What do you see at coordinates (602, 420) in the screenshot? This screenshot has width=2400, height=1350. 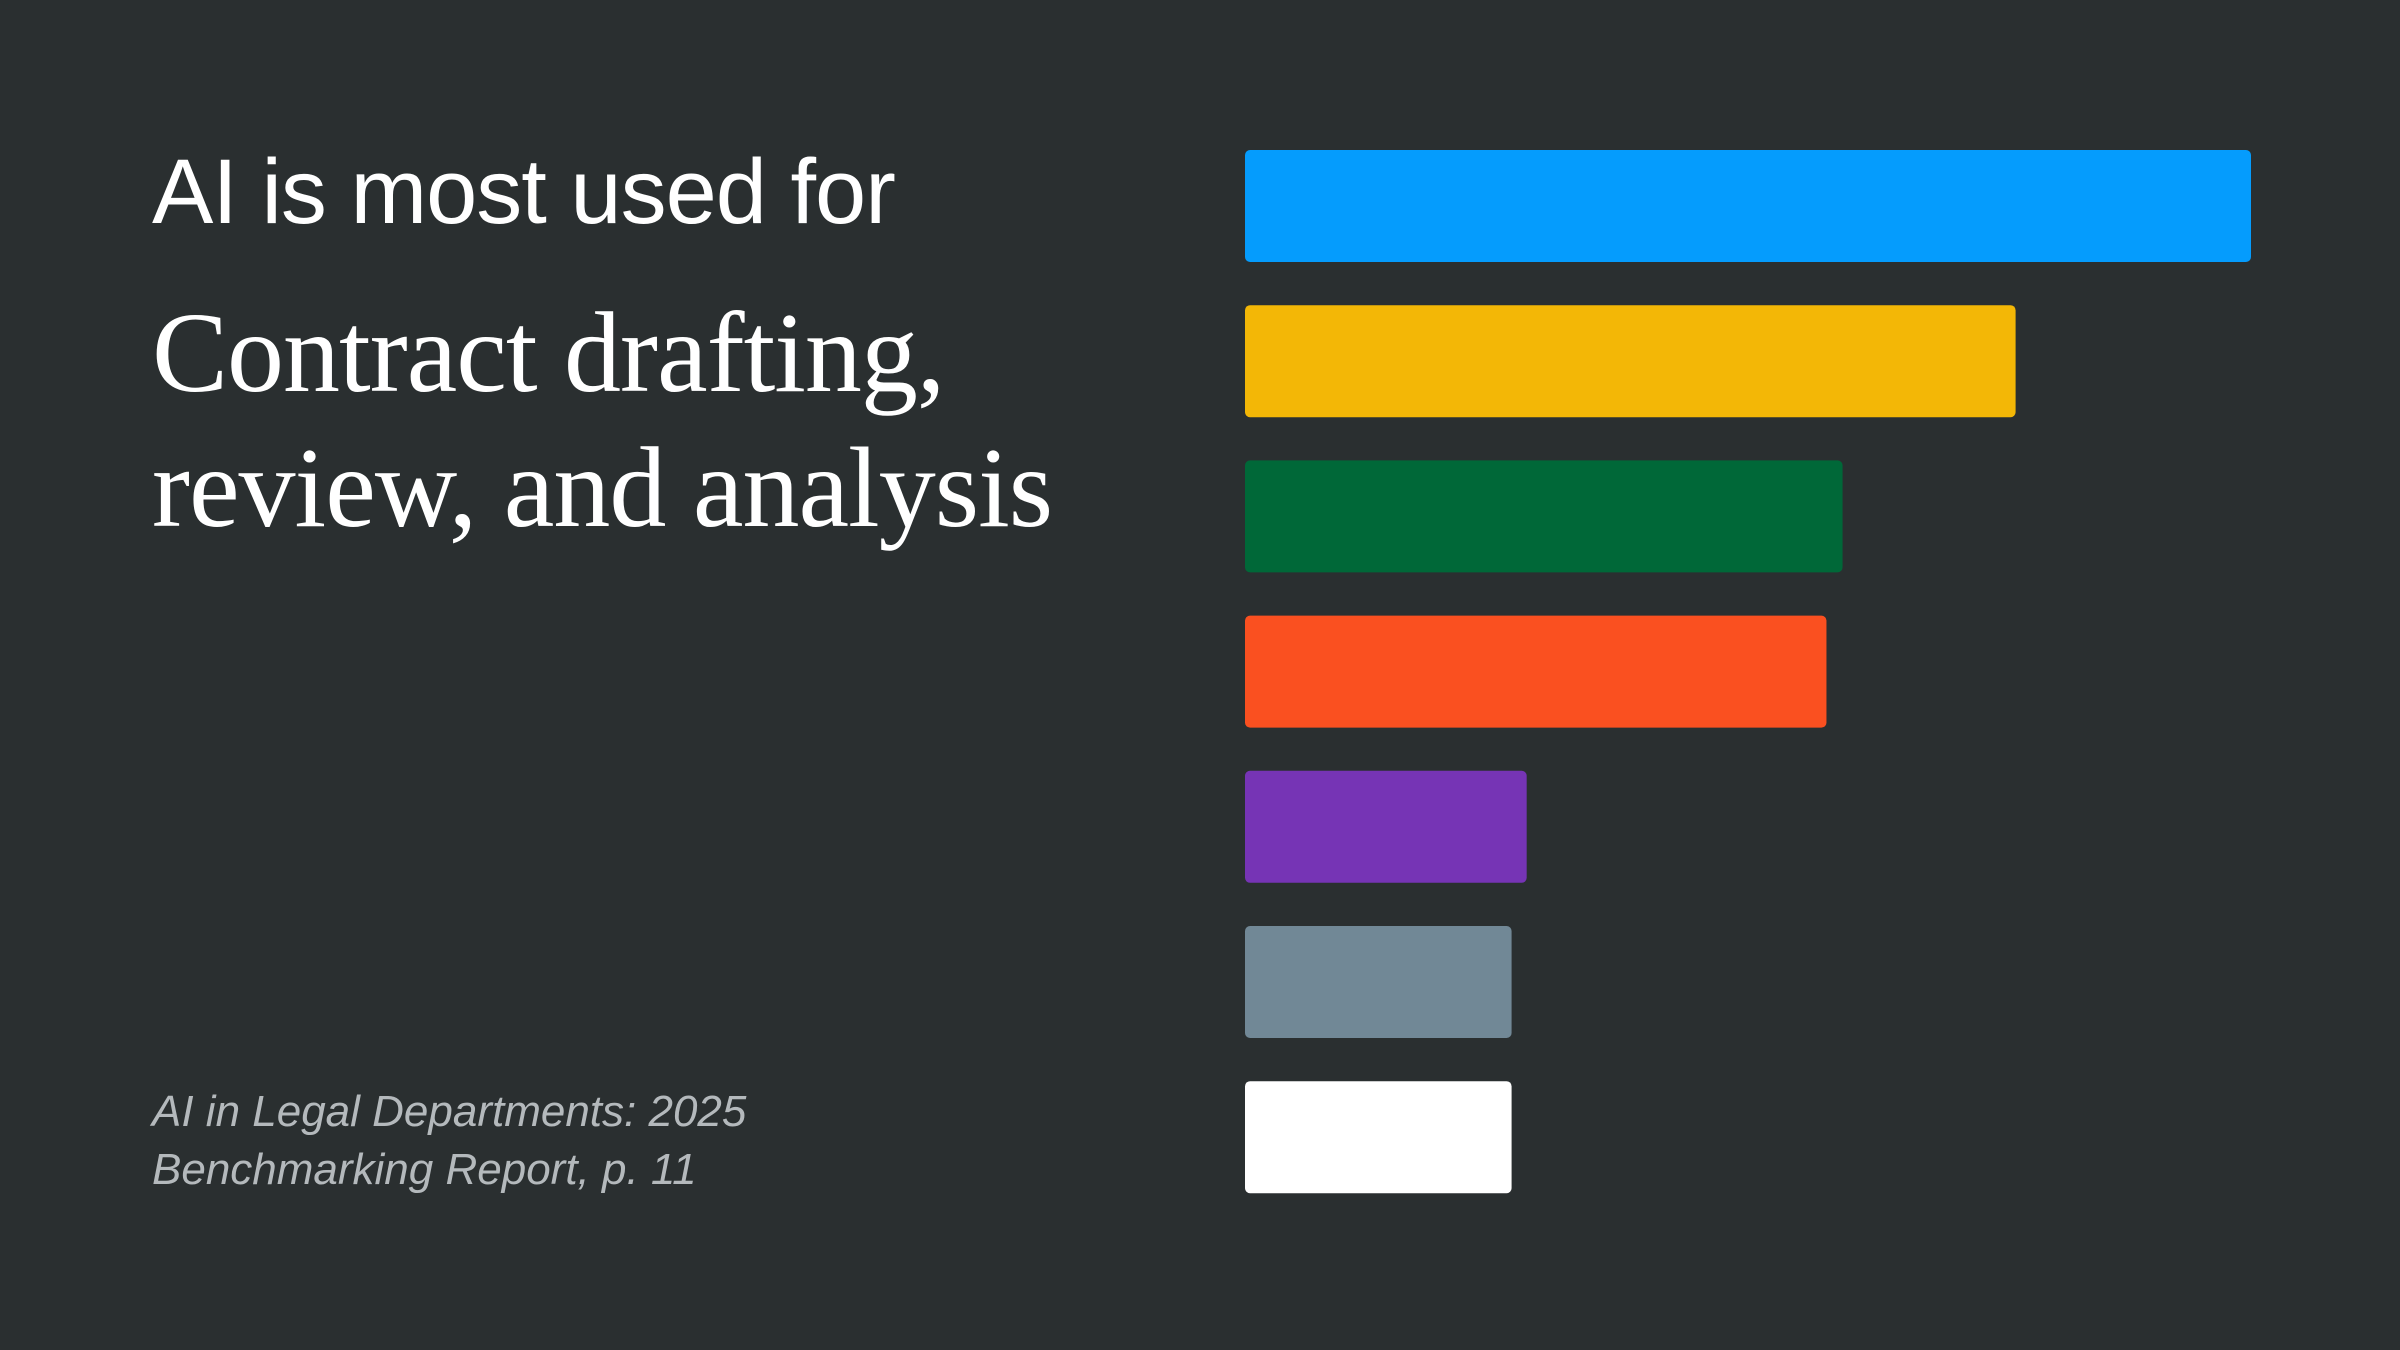 I see `chart-subtitle: Contract drafting, review, and analysis` at bounding box center [602, 420].